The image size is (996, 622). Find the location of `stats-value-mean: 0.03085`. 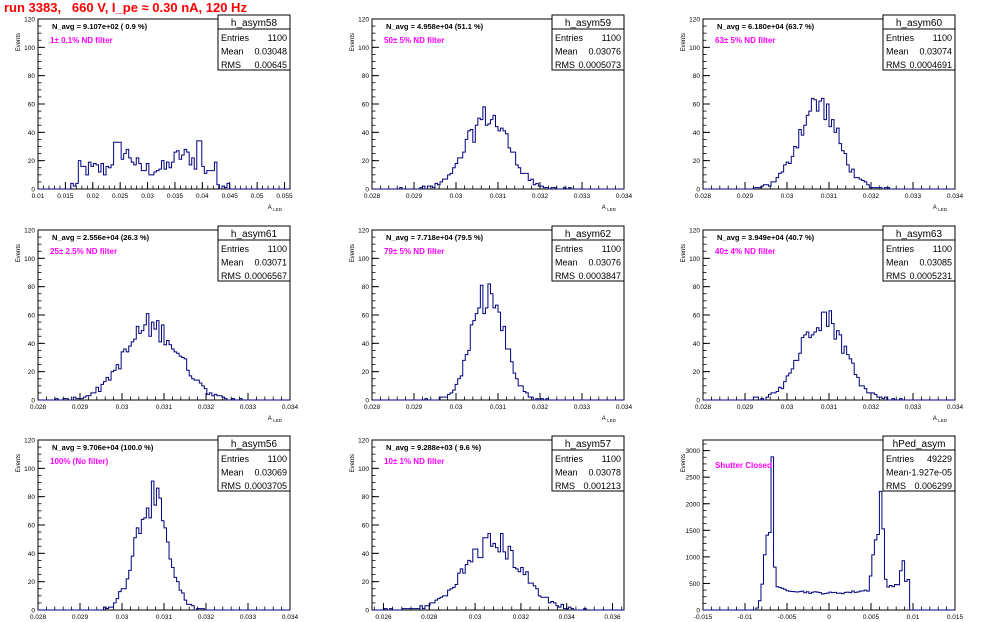

stats-value-mean: 0.03085 is located at coordinates (935, 263).